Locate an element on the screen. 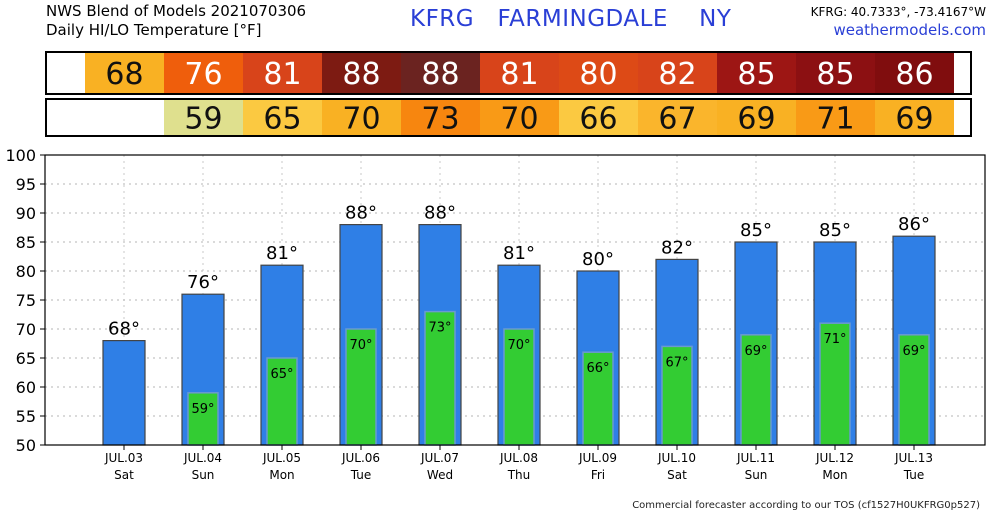 The image size is (1000, 518). low-bar-label: 59° is located at coordinates (202, 409).